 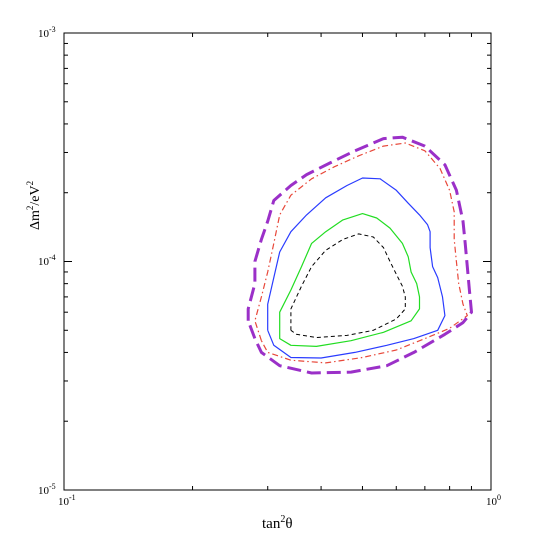 What do you see at coordinates (47, 260) in the screenshot?
I see `y-tick-label-1: 10⁻⁴` at bounding box center [47, 260].